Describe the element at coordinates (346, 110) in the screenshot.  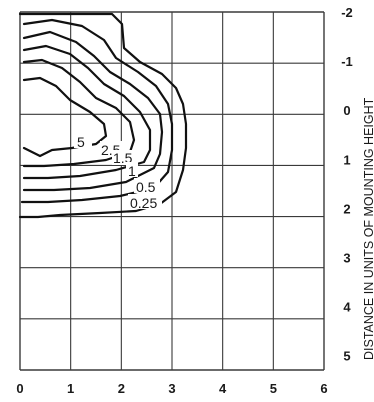
I see `y-tick-label: 0` at that location.